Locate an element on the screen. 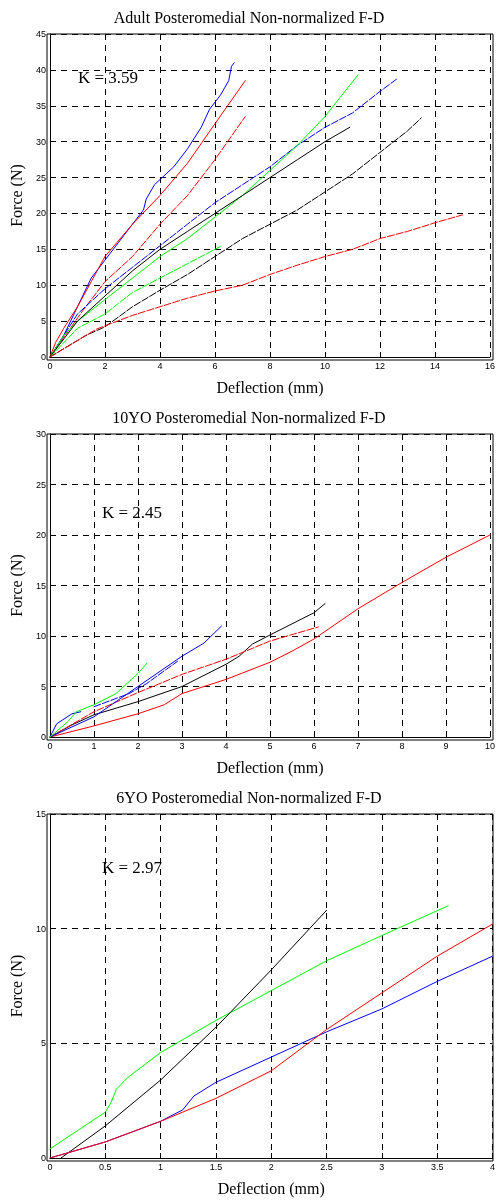 This screenshot has width=498, height=1201. chart-title: 10YO Posteromedial Non-normalized F-D is located at coordinates (249, 417).